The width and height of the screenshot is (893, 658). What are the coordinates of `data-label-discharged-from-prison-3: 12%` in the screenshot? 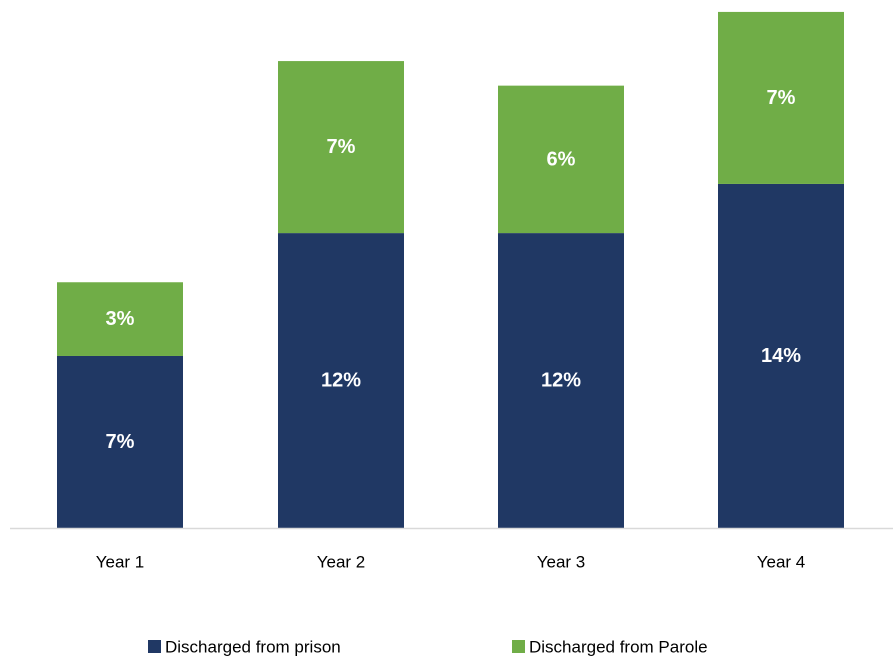 It's located at (561, 381).